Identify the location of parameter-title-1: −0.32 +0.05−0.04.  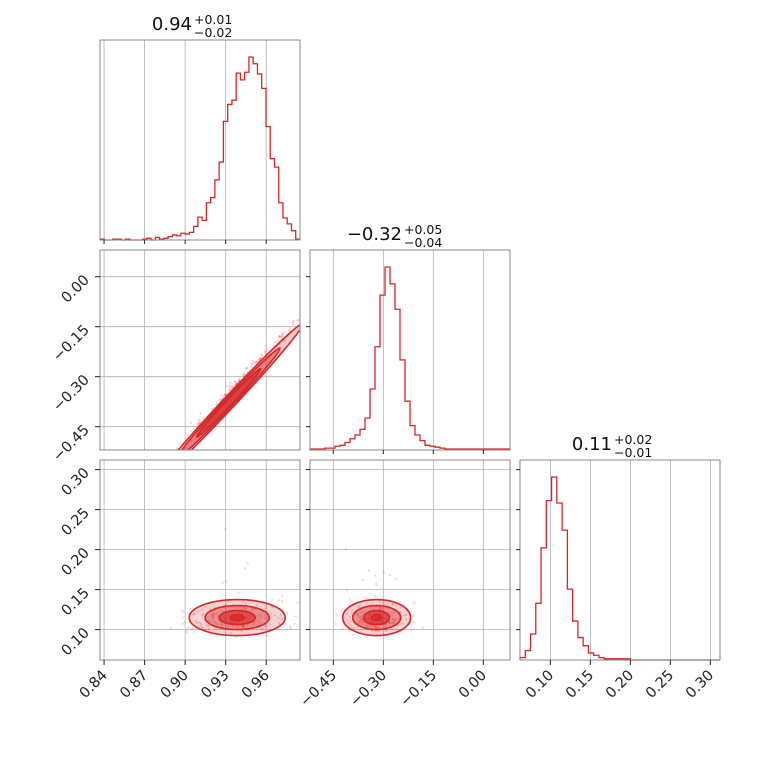
(395, 236).